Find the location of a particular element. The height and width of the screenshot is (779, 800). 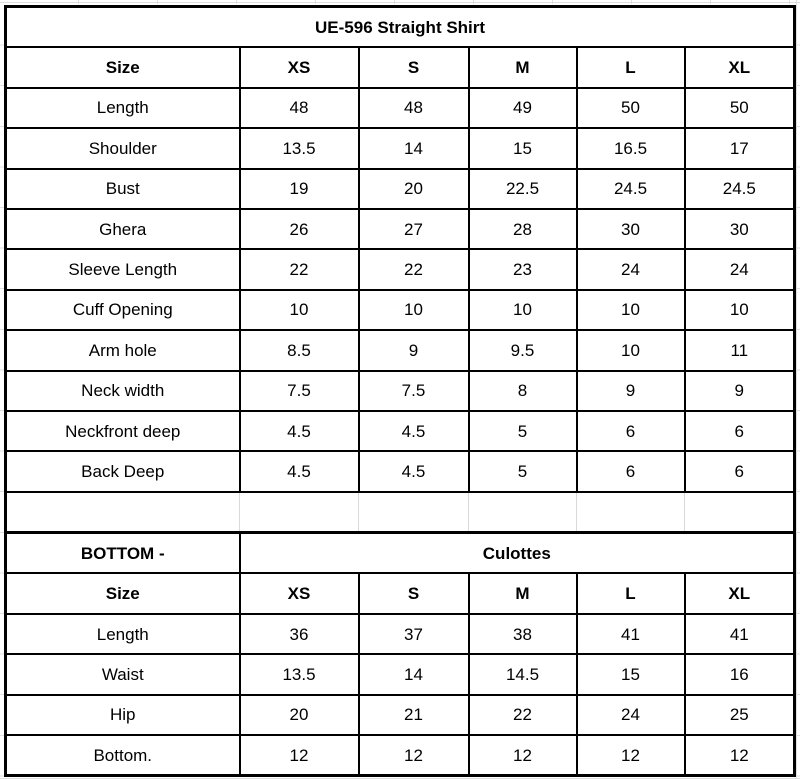

bottom-header-row: BOTTOM - Culottes is located at coordinates (400, 553).